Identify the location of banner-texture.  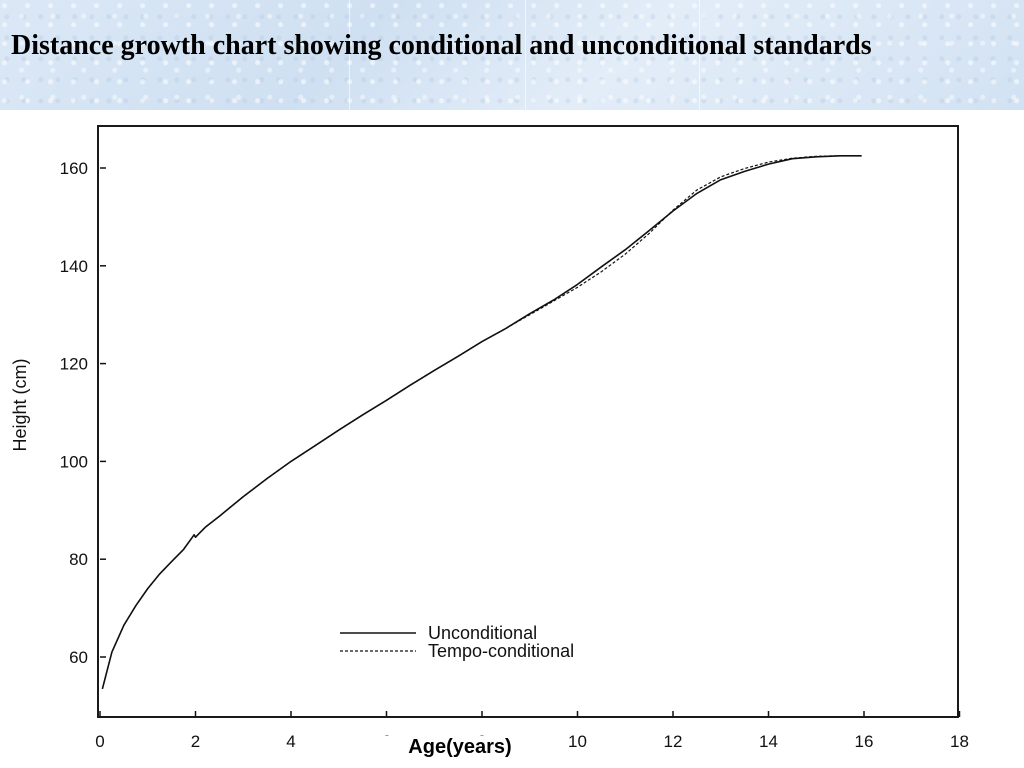
(512, 55).